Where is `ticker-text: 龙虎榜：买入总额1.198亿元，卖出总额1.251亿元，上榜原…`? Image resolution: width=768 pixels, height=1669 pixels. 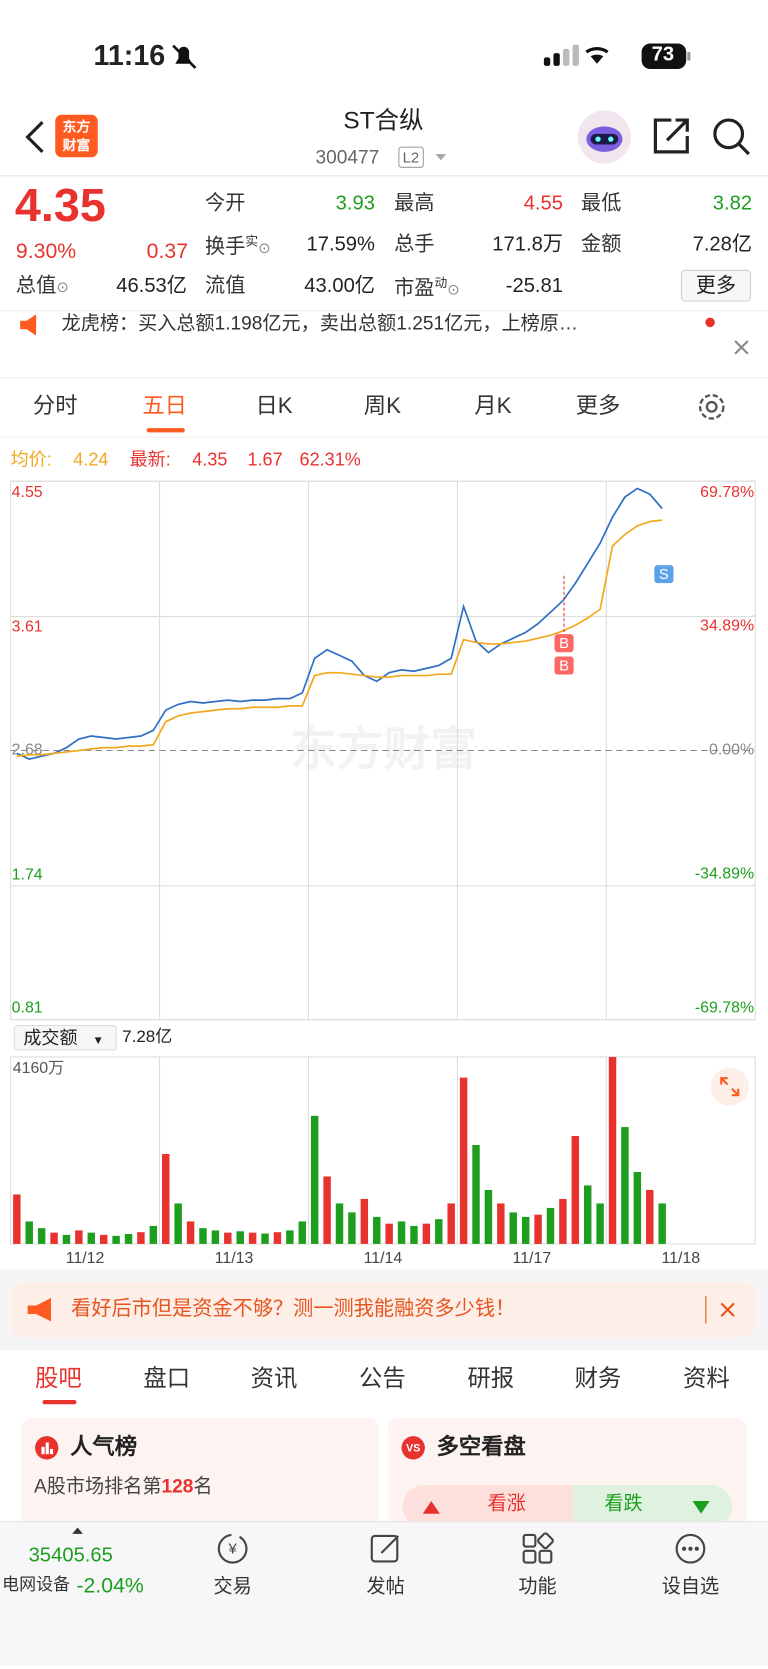
ticker-text: 龙虎榜：买入总额1.198亿元，卖出总额1.251亿元，上榜原… is located at coordinates (319, 323).